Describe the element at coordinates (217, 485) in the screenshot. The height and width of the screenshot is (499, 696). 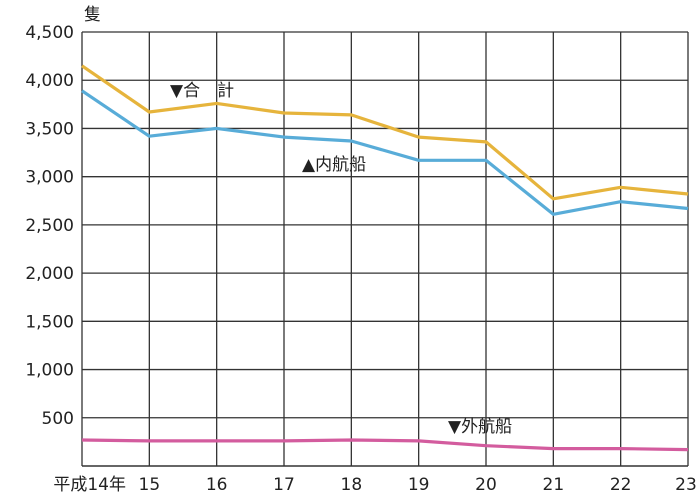
I see `x-tick-label: 16` at that location.